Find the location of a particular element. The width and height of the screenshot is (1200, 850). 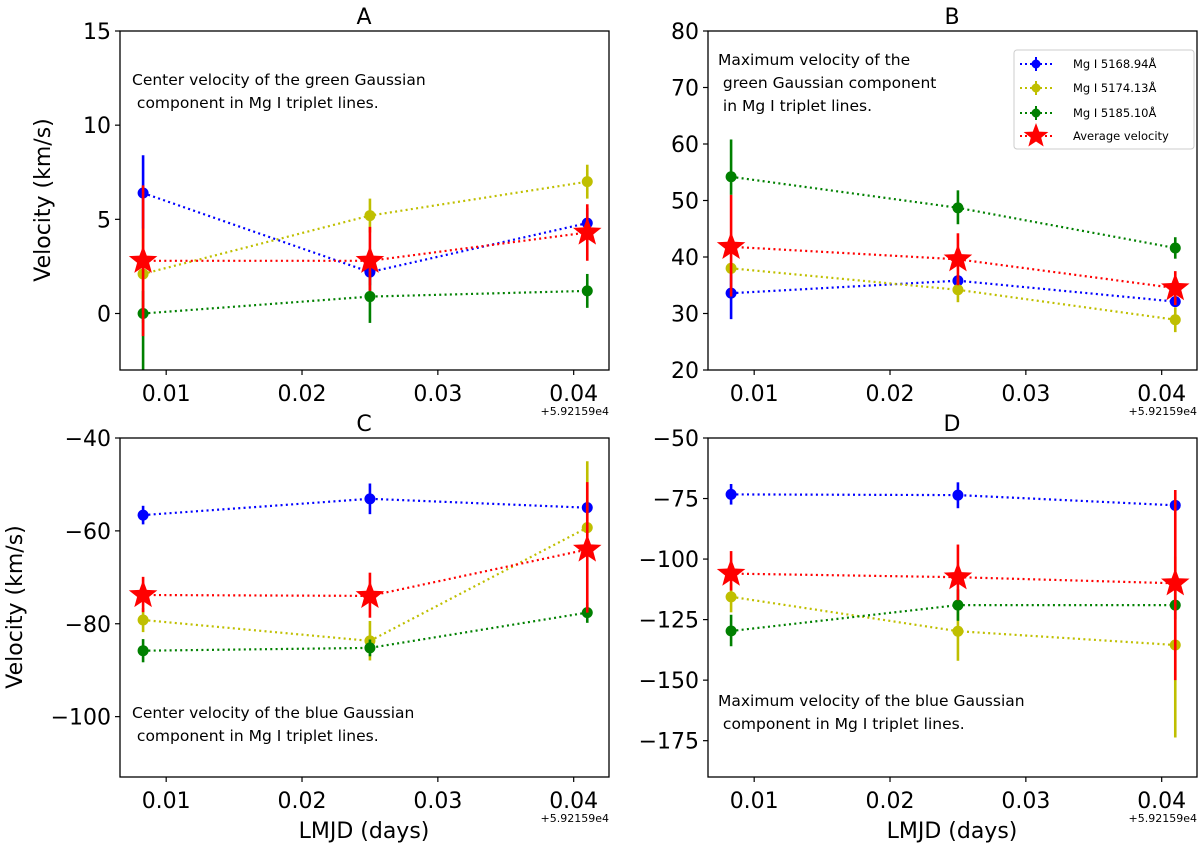

y-tick-label: 70 is located at coordinates (685, 89).